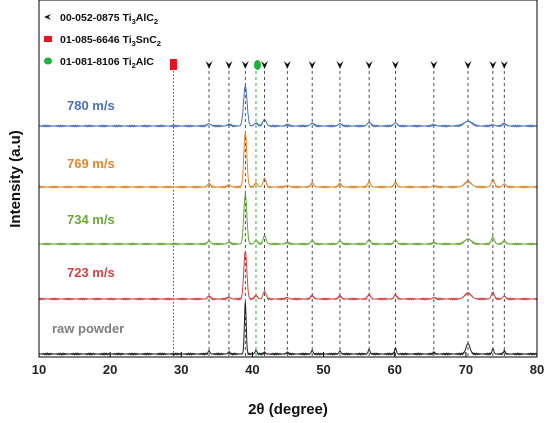  What do you see at coordinates (323, 369) in the screenshot?
I see `x-tick-label: 50` at bounding box center [323, 369].